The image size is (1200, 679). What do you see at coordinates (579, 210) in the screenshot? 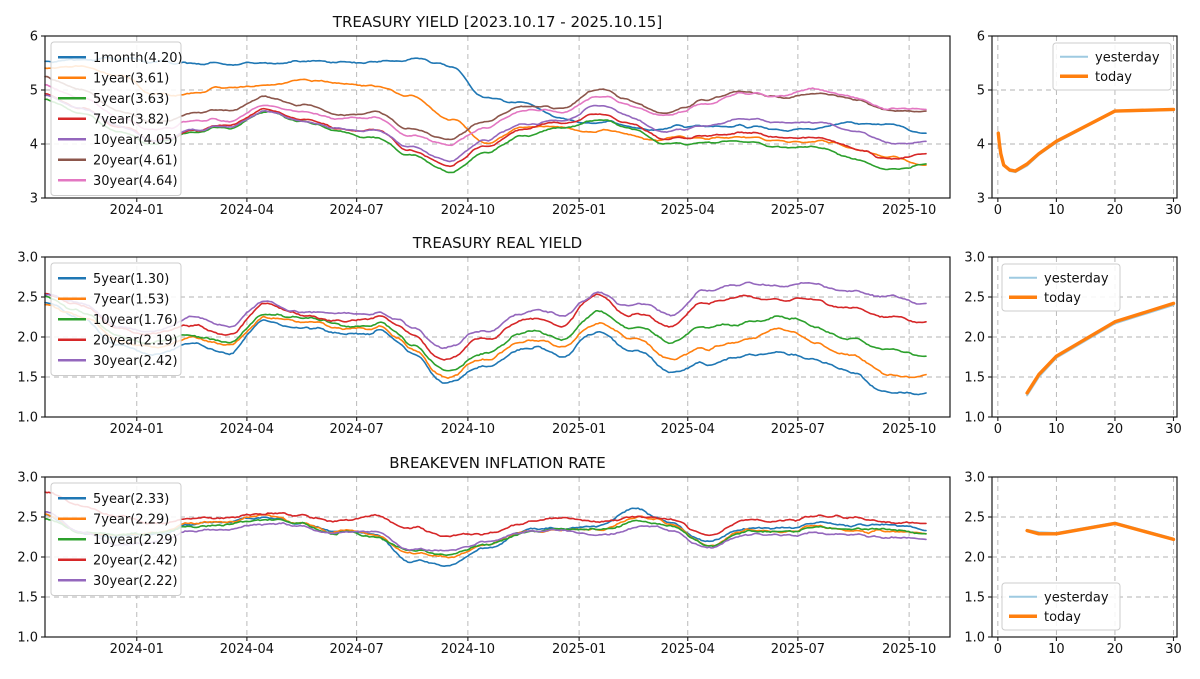
I see `x-tick-label: 2025-01` at bounding box center [579, 210].